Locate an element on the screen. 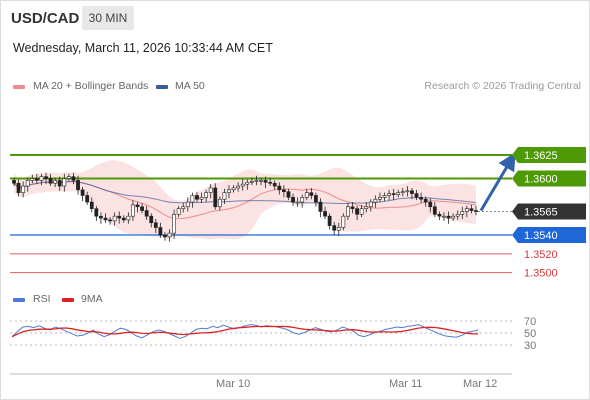 The width and height of the screenshot is (590, 400). currency-pair-title: USD/CAD is located at coordinates (45, 18).